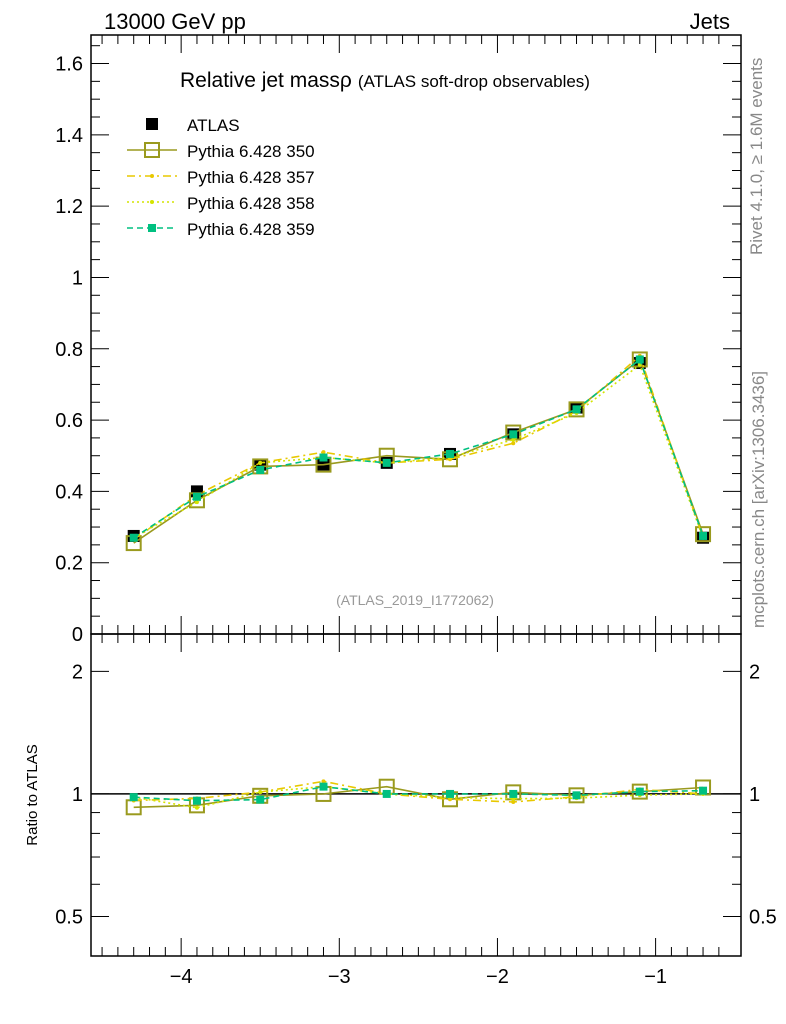 The width and height of the screenshot is (786, 1024). I want to click on watermark: (ATLAS_2019_I1772062), so click(415, 600).